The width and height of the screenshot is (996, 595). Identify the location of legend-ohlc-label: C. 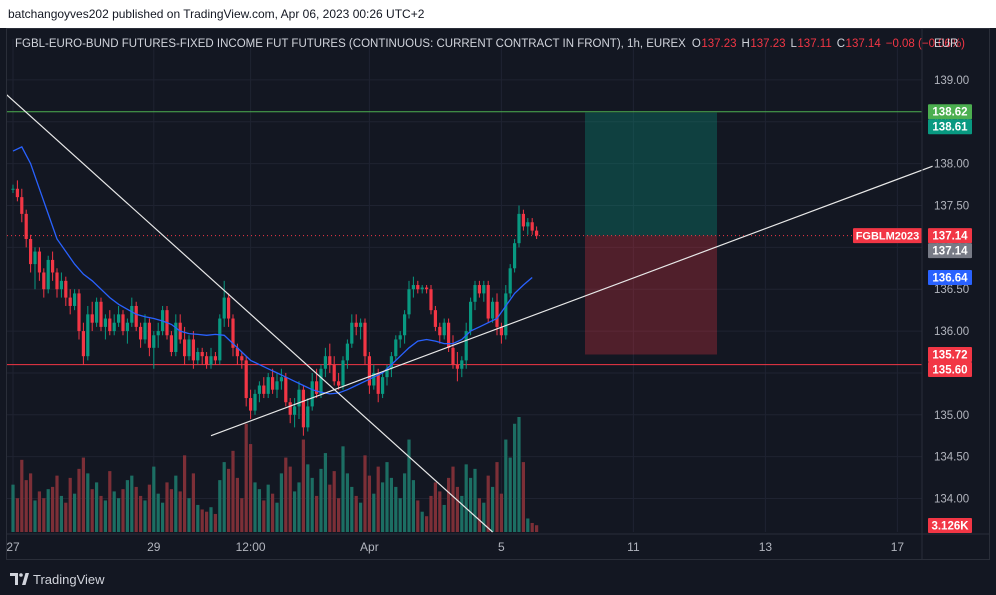
(841, 44).